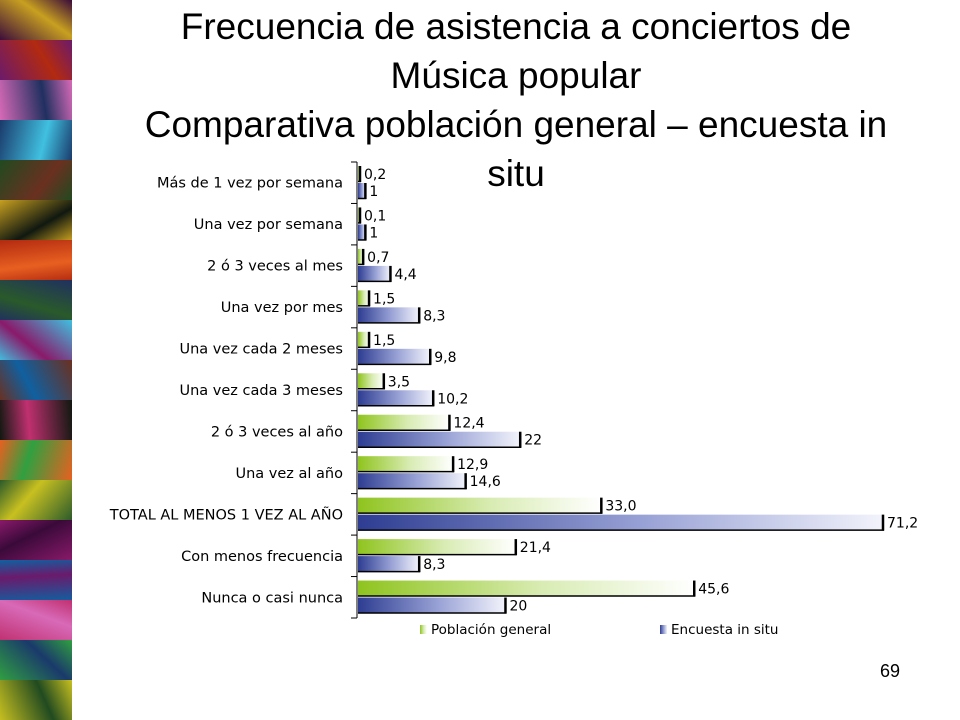  I want to click on data-label: 20, so click(518, 607).